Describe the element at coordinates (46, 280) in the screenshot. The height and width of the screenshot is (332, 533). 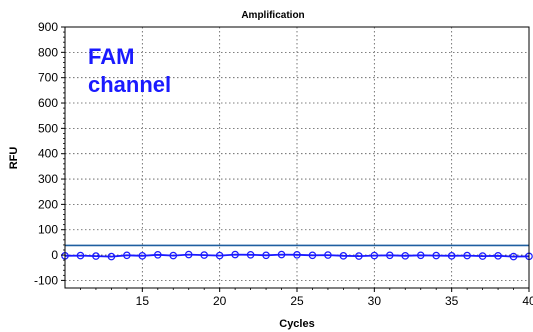
I see `y-tick-label: -100` at that location.